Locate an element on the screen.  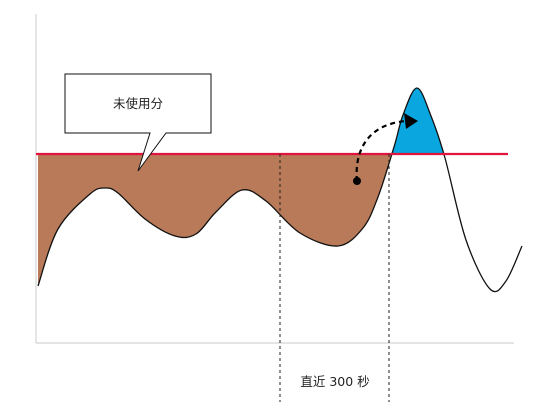
unused-callout: 未使用分 is located at coordinates (138, 122).